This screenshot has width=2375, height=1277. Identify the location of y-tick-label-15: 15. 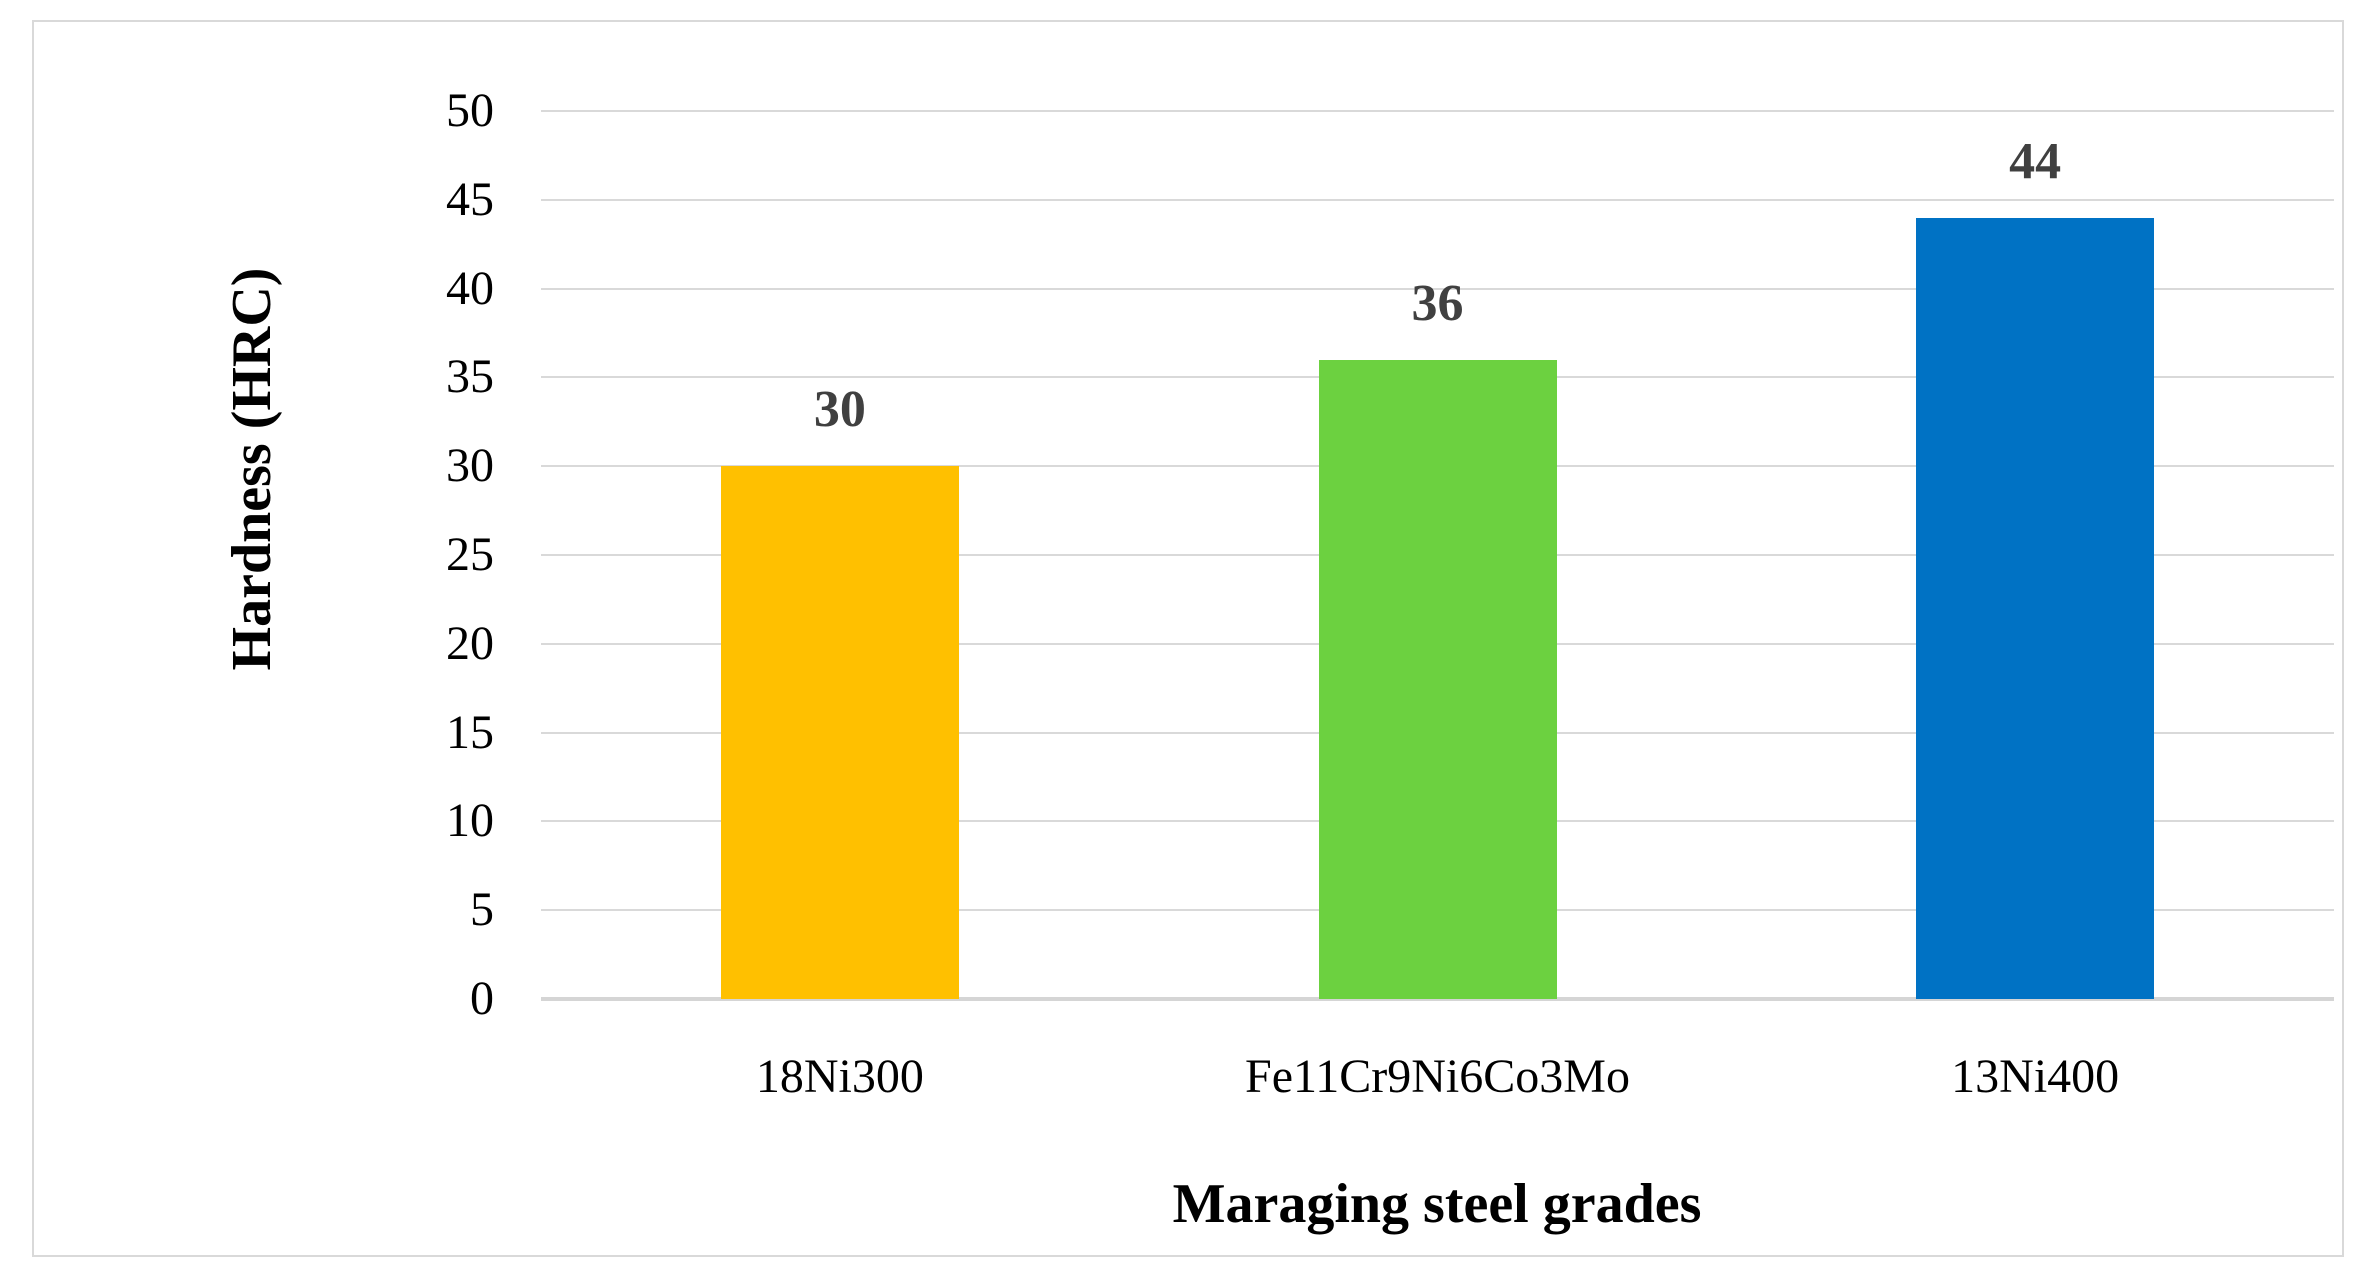
(470, 732).